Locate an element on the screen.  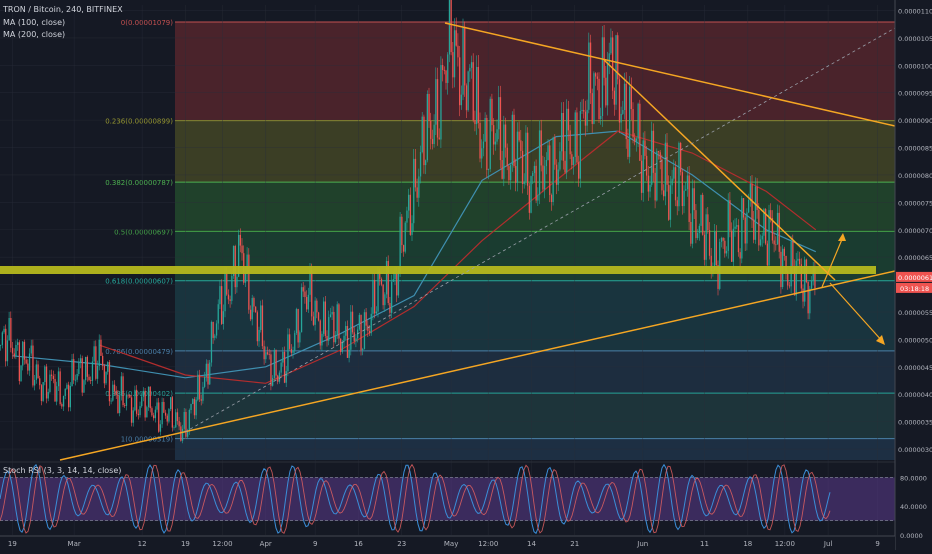
time-tick-label: 21 is located at coordinates (574, 544).